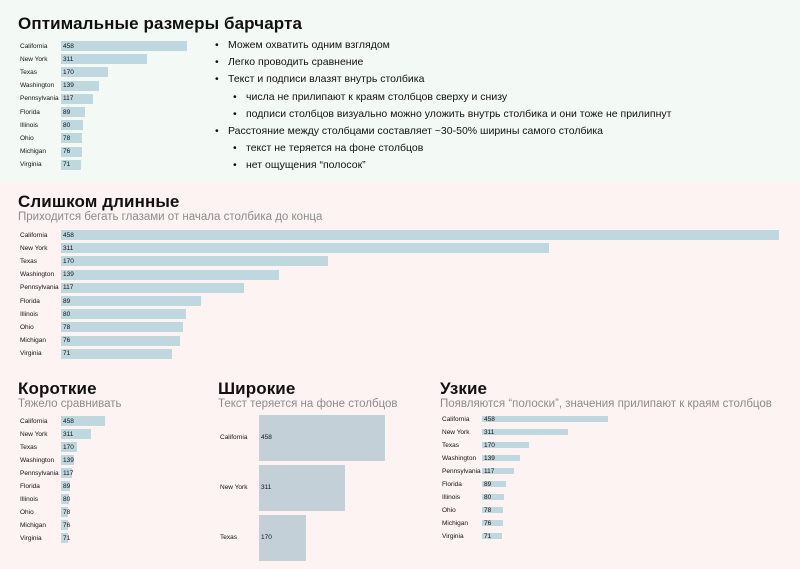 This screenshot has width=800, height=569. What do you see at coordinates (308, 404) in the screenshot?
I see `wide-subtitle: Текст теряется на фоне столбцов` at bounding box center [308, 404].